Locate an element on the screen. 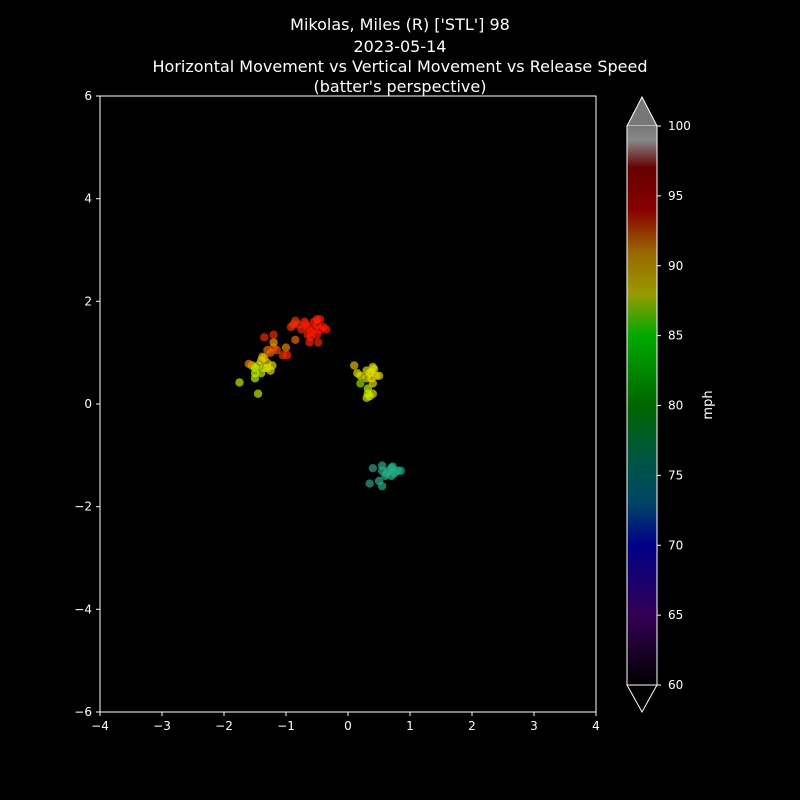 The width and height of the screenshot is (800, 800). chart-title-line-2: 2023-05-14 is located at coordinates (400, 46).